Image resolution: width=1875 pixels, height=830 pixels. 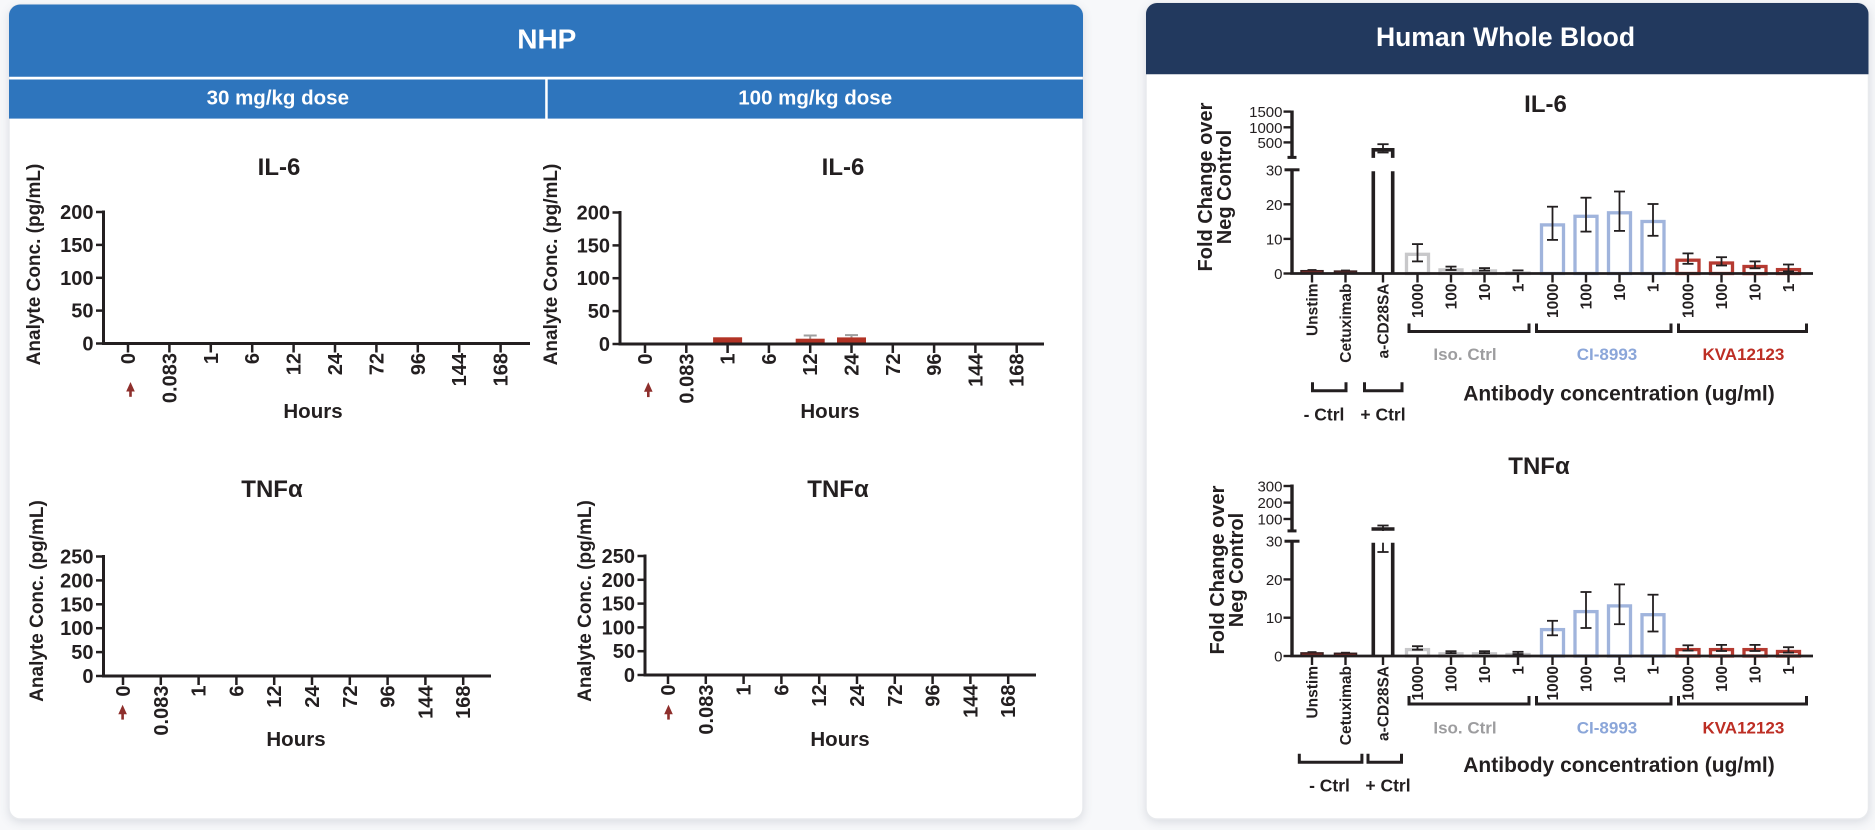 What do you see at coordinates (1313, 692) in the screenshot?
I see `svg-text: Unstim` at bounding box center [1313, 692].